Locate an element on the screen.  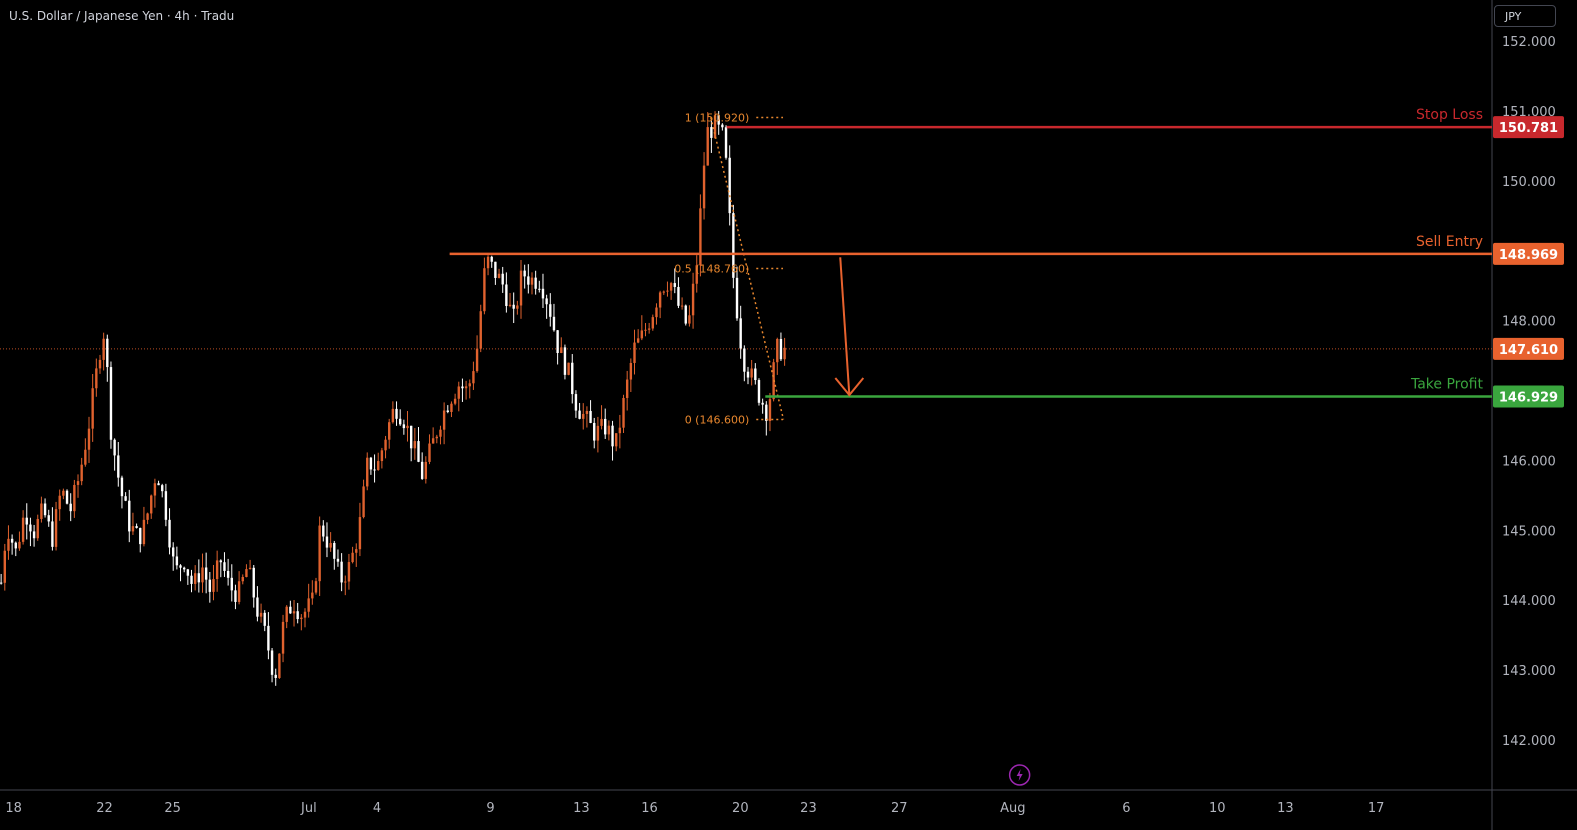
fib-level-label: 1 (150.920) is located at coordinates (717, 117).